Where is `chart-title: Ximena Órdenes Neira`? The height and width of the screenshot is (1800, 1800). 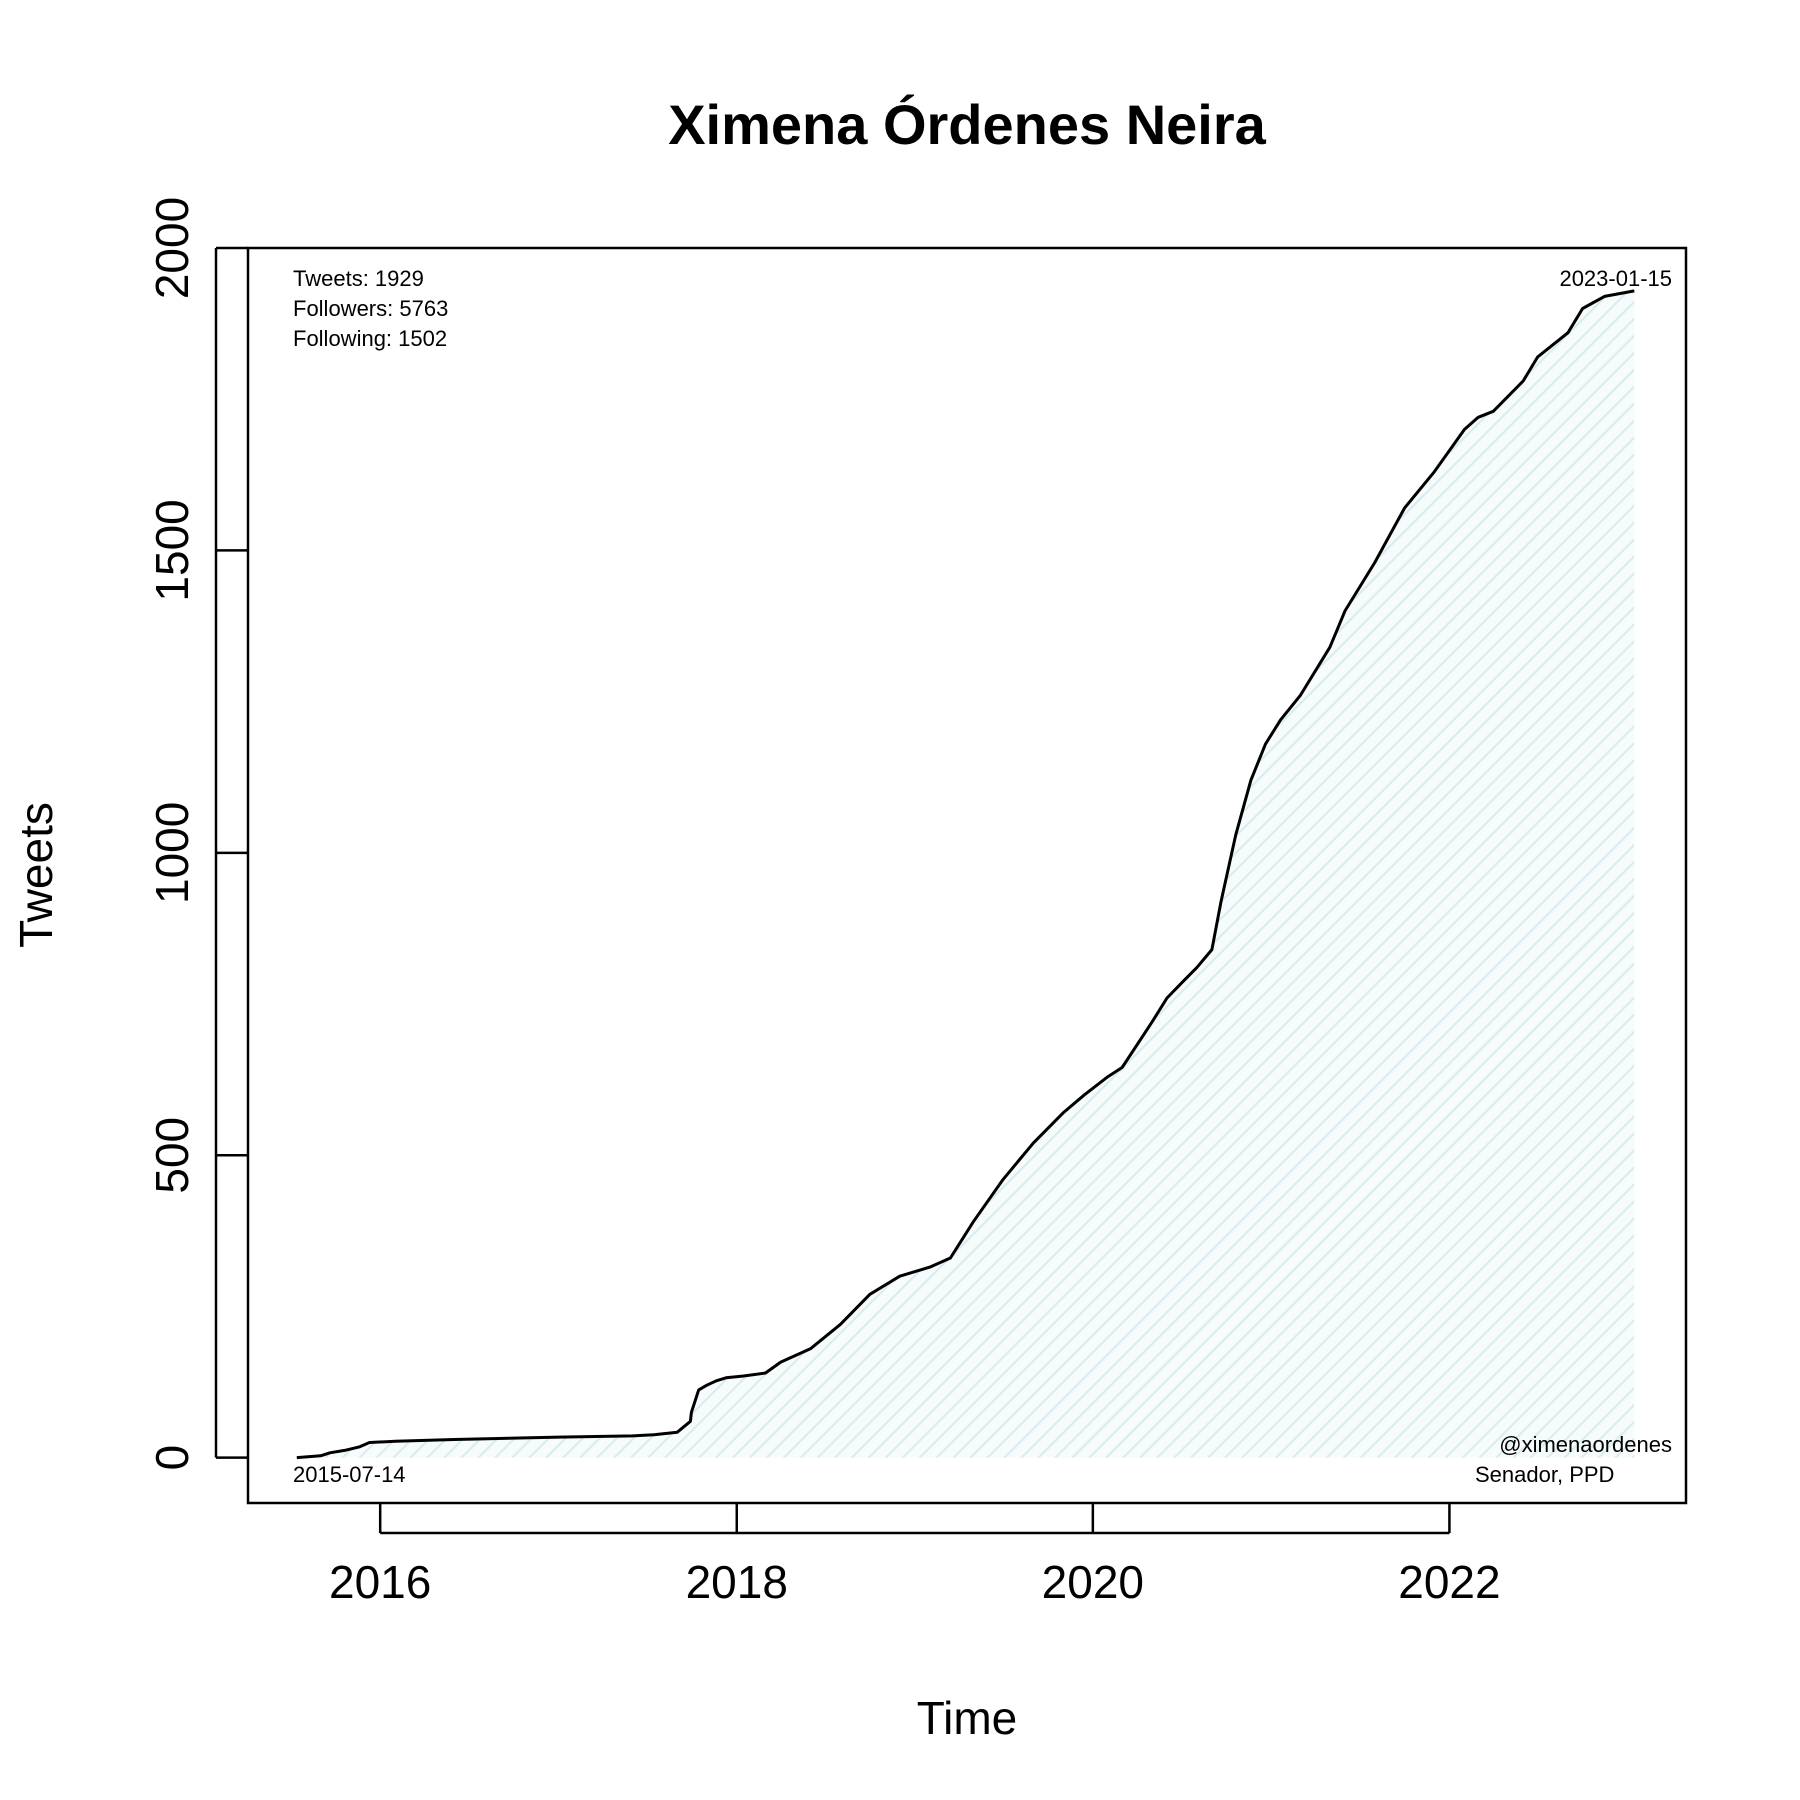
chart-title: Ximena Órdenes Neira is located at coordinates (967, 124).